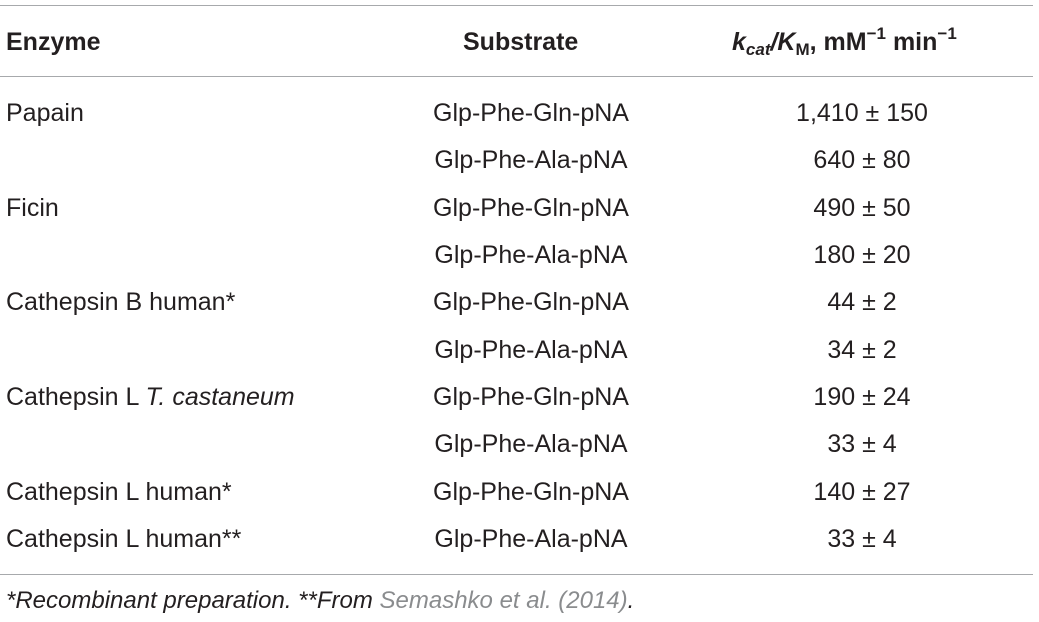  Describe the element at coordinates (862, 255) in the screenshot. I see `cell-kcat-km: 180 ± 20` at that location.